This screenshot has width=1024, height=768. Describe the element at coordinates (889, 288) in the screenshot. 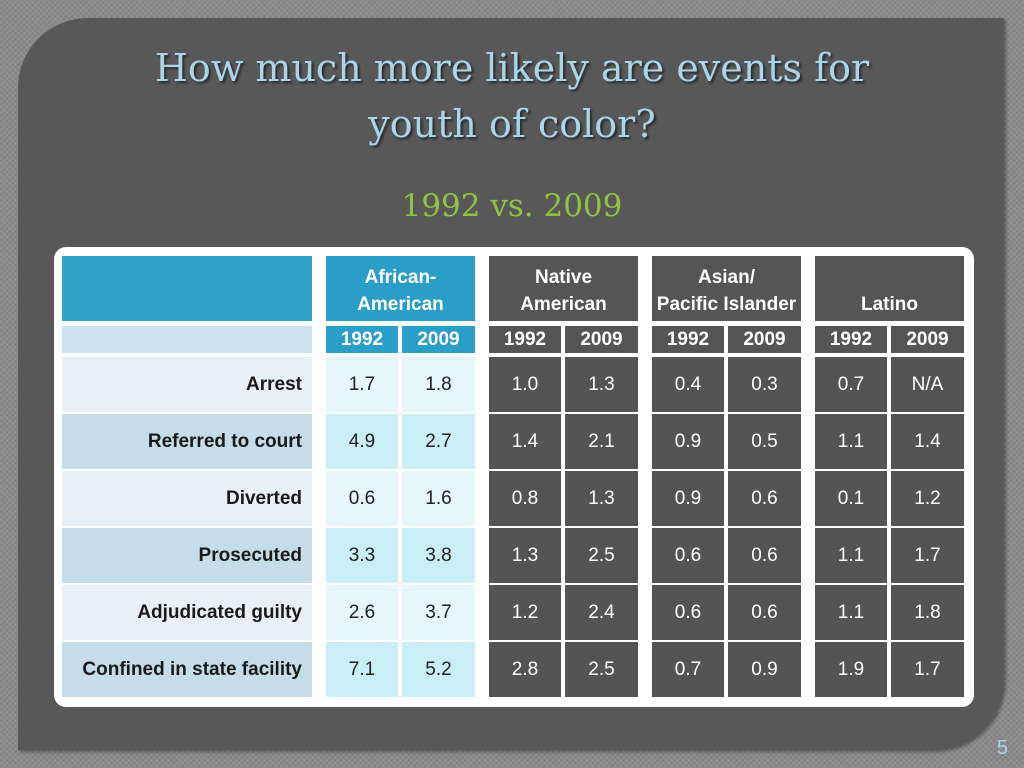

I see `header-latino: Latino` at that location.